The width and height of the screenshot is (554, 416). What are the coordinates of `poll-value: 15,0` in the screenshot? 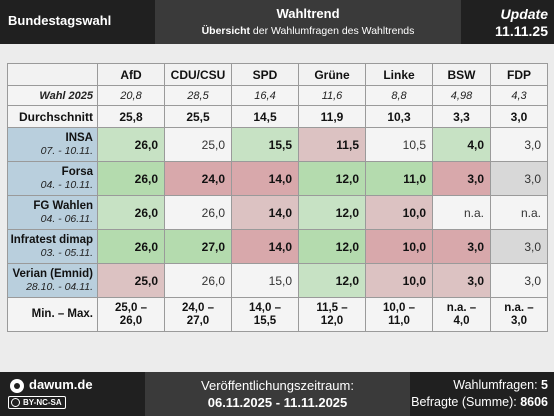 It's located at (265, 280).